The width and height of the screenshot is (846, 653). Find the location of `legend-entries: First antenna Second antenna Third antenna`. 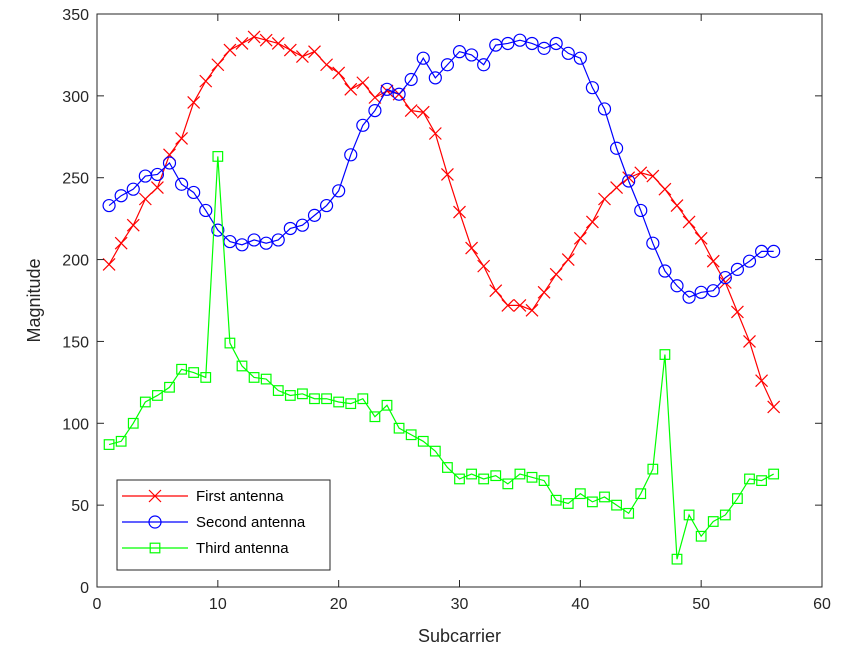

legend-entries: First antenna Second antenna Third antenna is located at coordinates (214, 522).